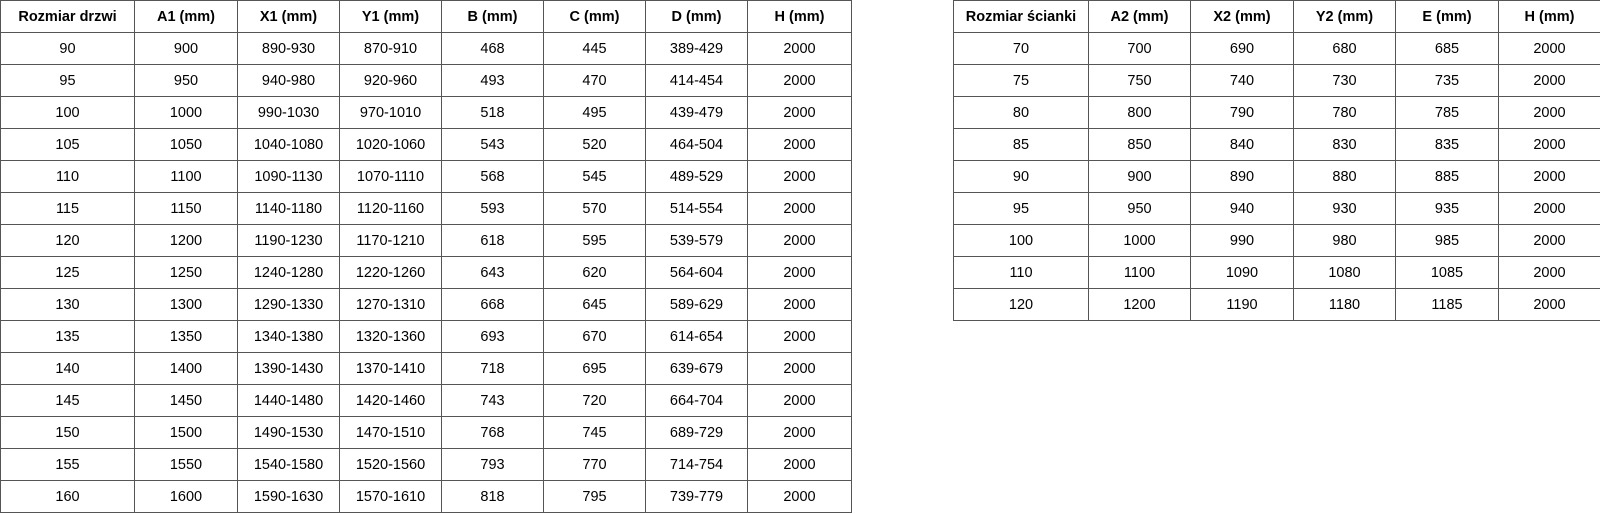 The image size is (1600, 514). Describe the element at coordinates (594, 112) in the screenshot. I see `table-cell: 495` at that location.